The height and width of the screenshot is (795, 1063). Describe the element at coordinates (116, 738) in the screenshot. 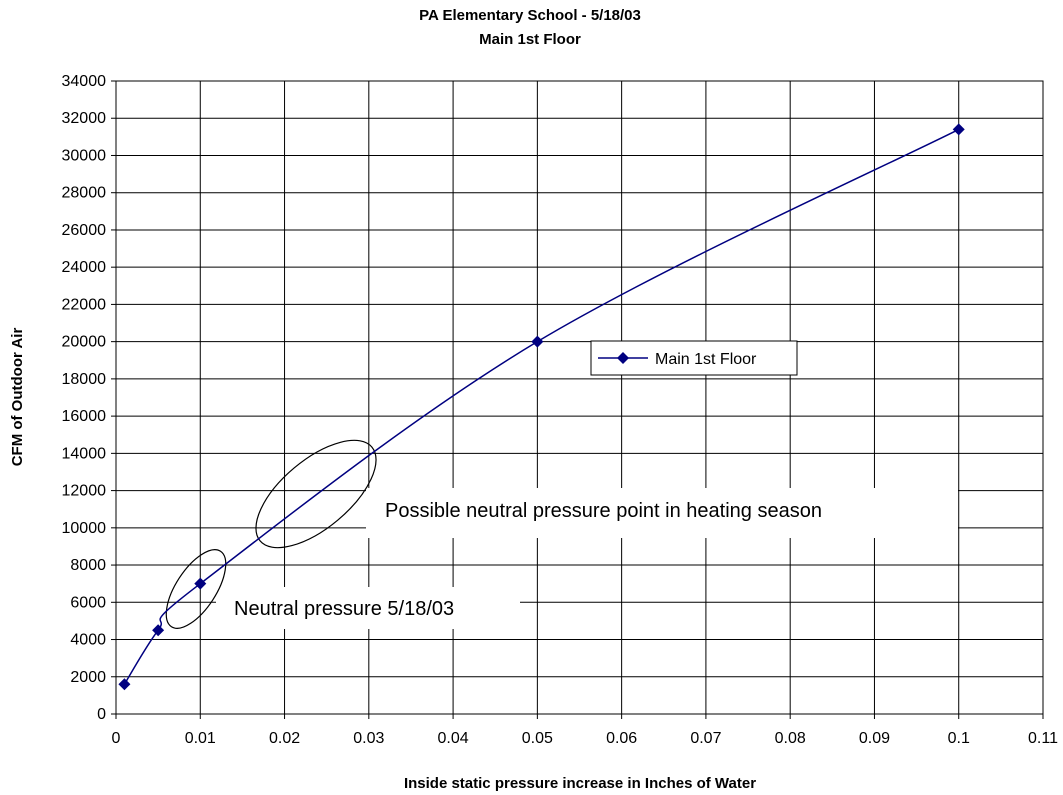

I see `x-tick-label: 0` at that location.